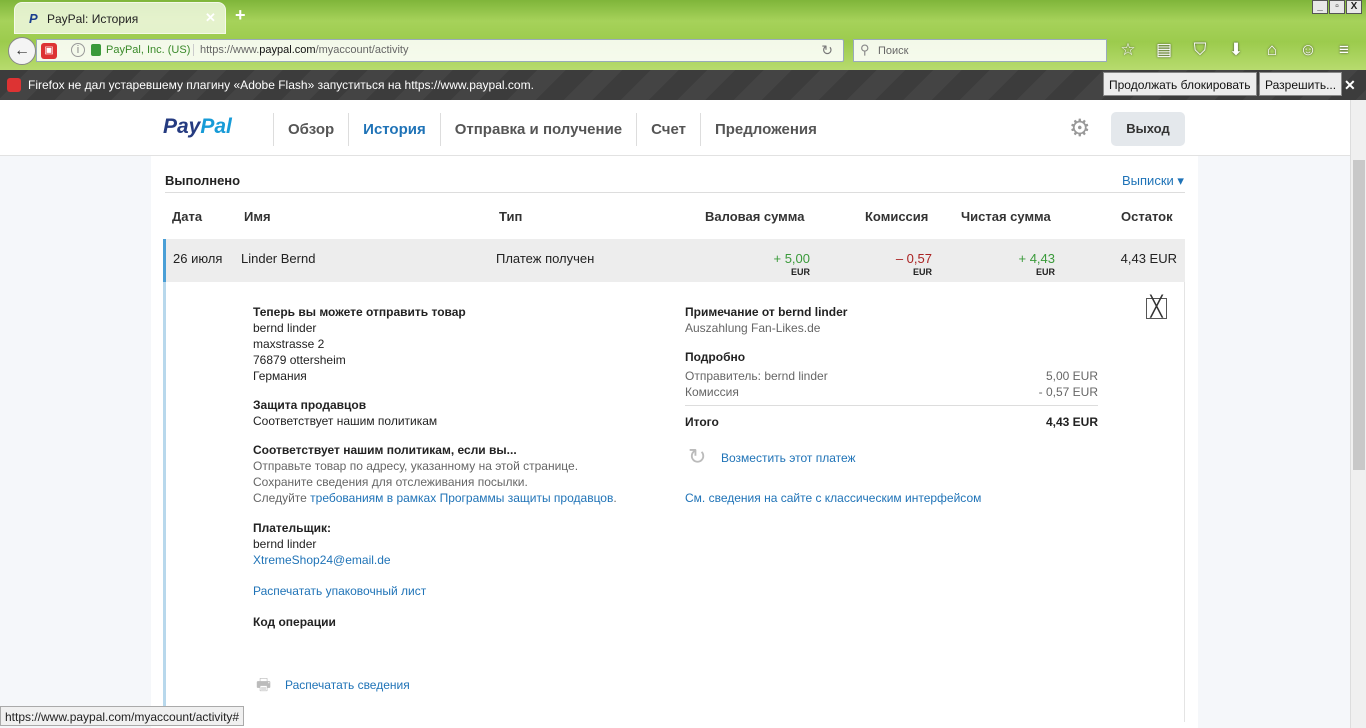 The height and width of the screenshot is (728, 1366). I want to click on nav-send-receive: Отправка и получение, so click(537, 129).